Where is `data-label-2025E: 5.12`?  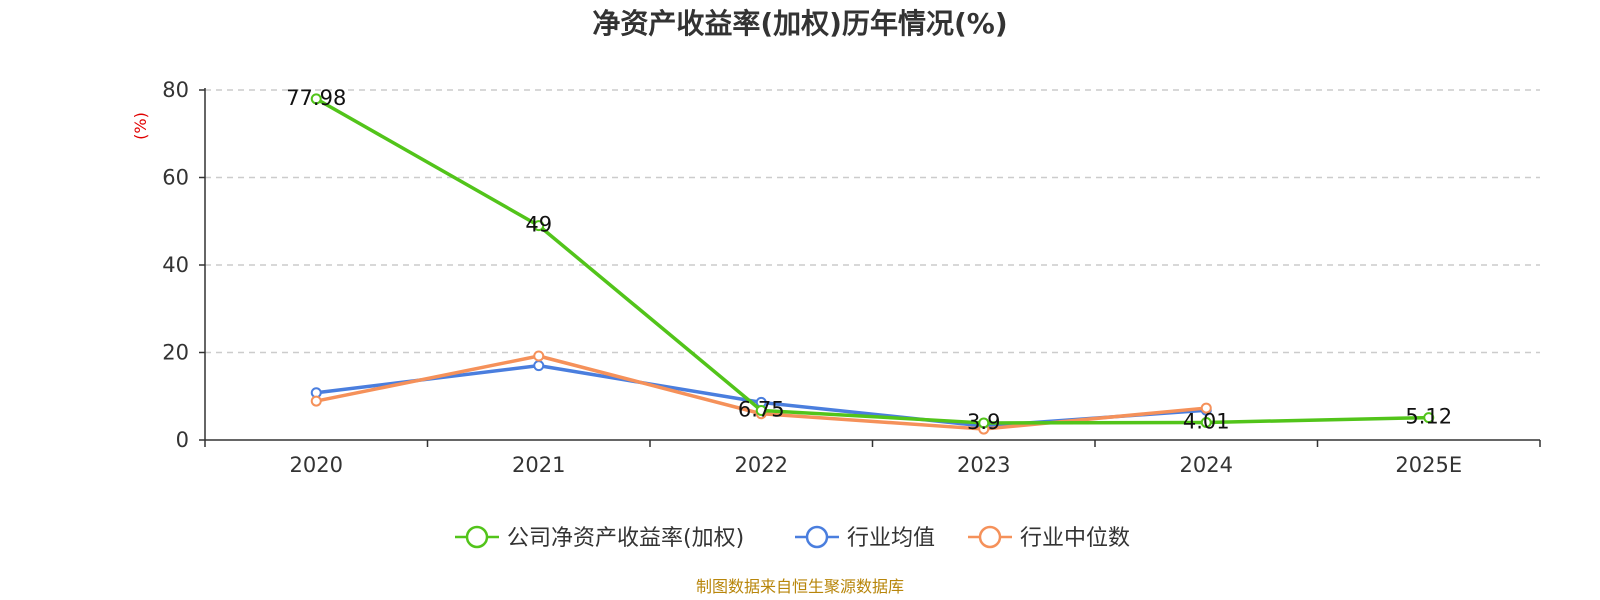 data-label-2025E: 5.12 is located at coordinates (1428, 417).